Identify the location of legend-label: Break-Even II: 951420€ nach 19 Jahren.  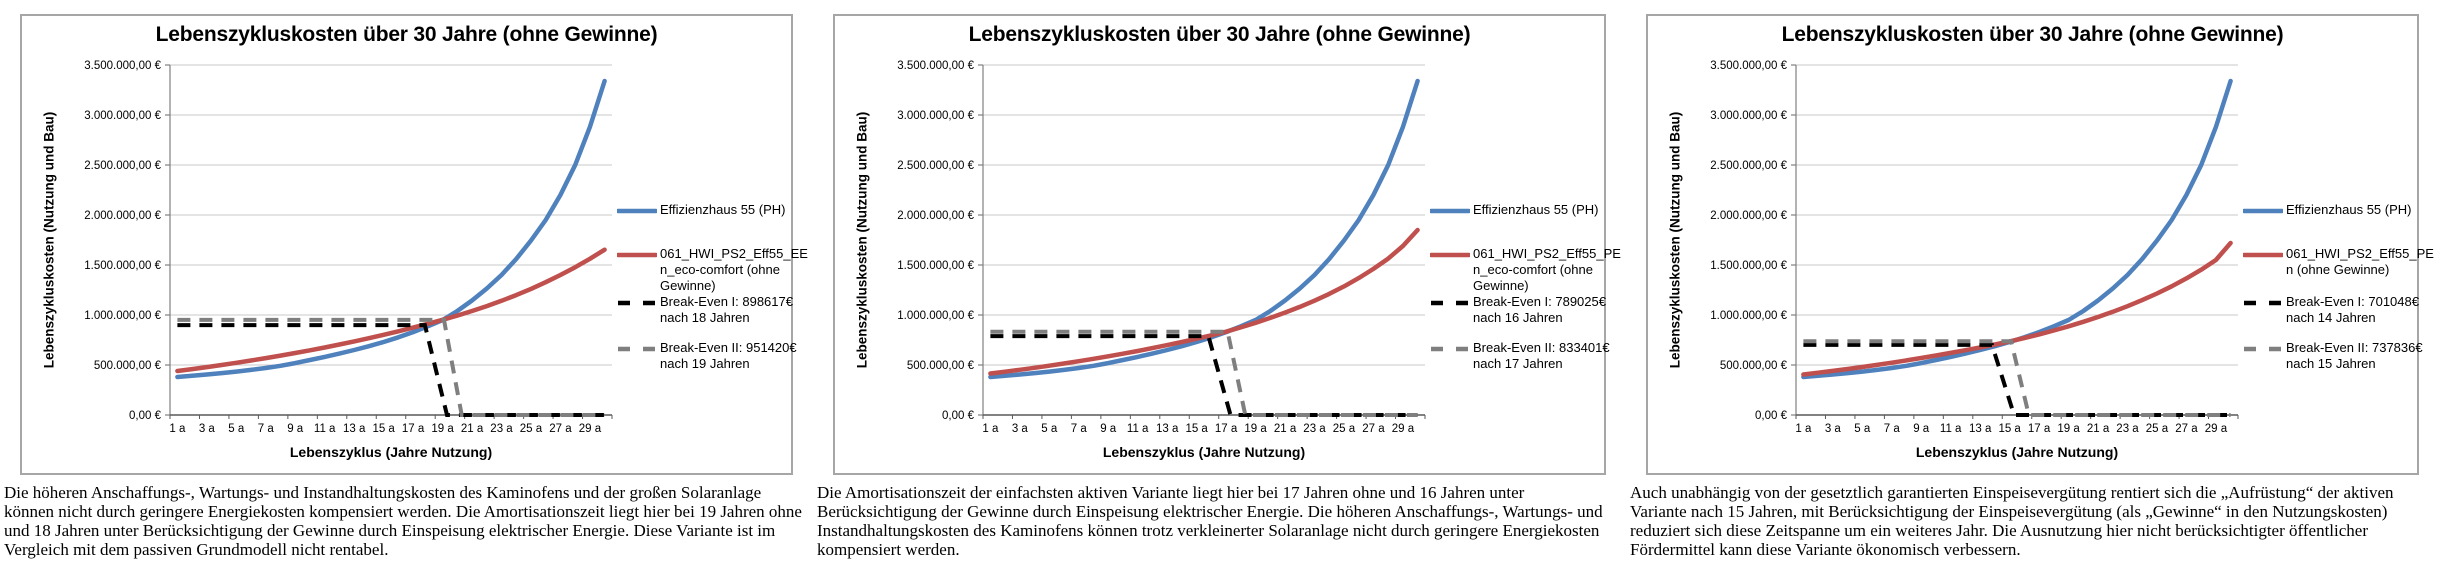
(728, 355).